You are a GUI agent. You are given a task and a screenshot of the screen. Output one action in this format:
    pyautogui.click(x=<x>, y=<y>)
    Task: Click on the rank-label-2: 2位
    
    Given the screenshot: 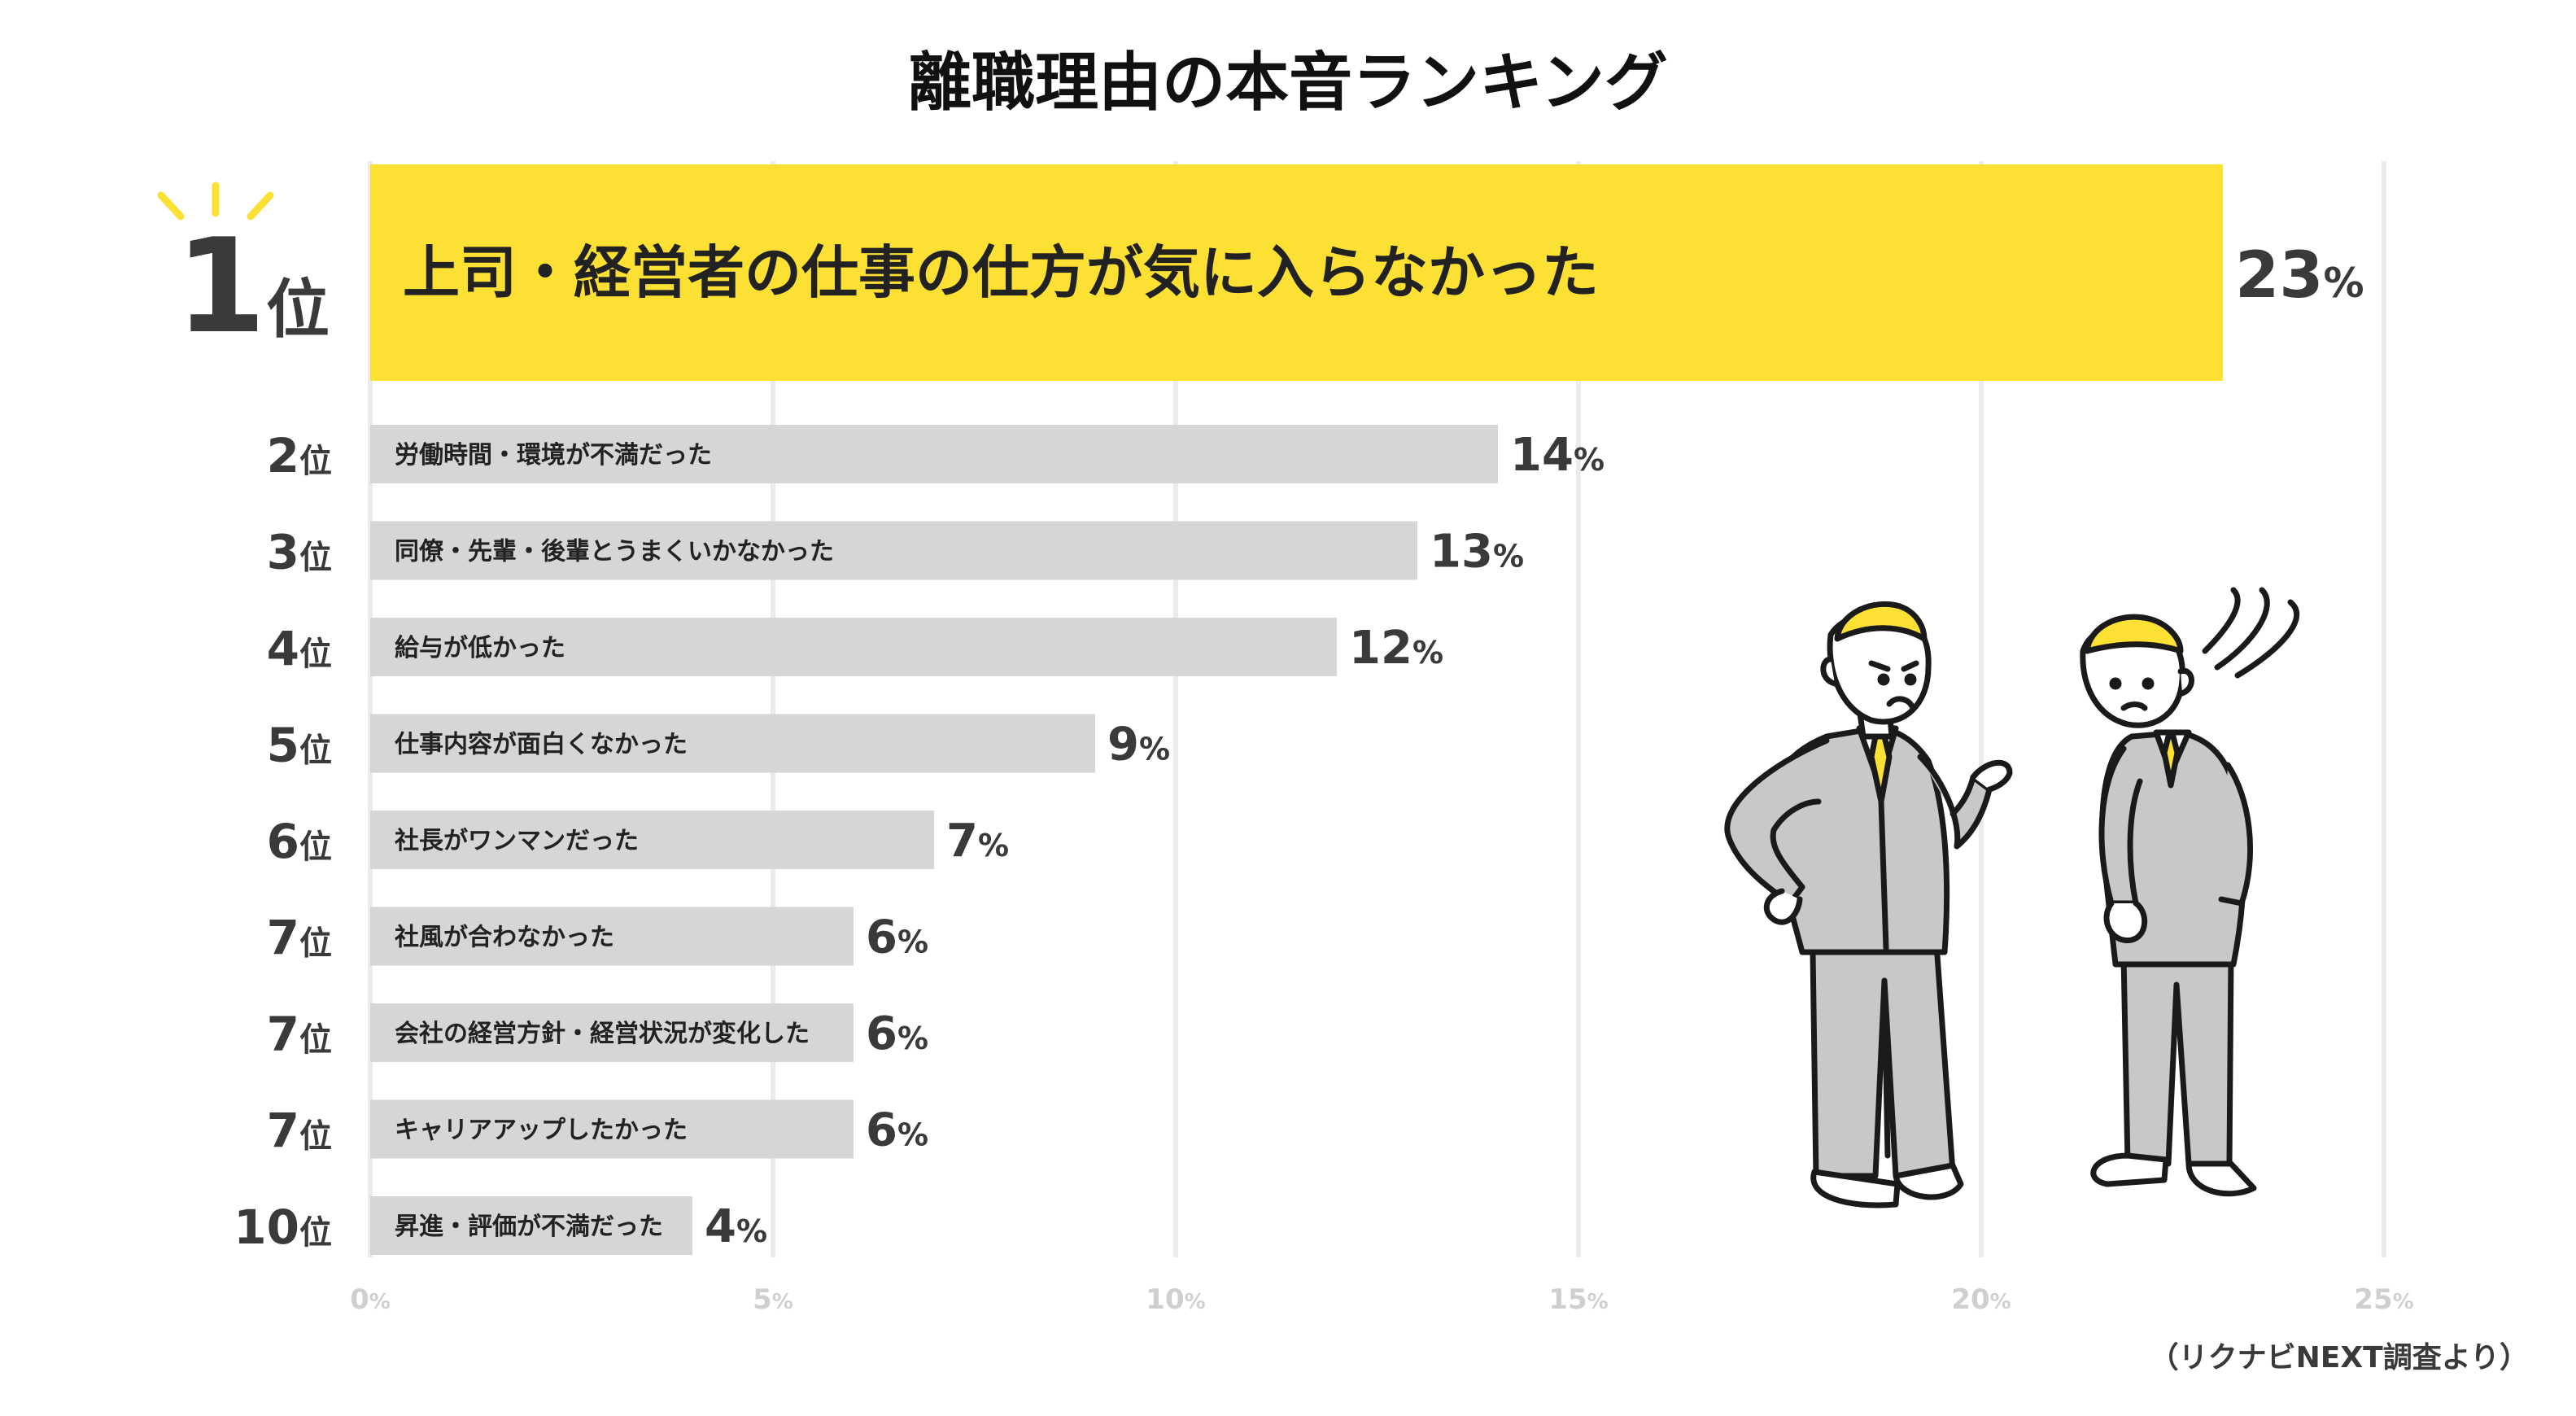 What is the action you would take?
    pyautogui.click(x=299, y=455)
    